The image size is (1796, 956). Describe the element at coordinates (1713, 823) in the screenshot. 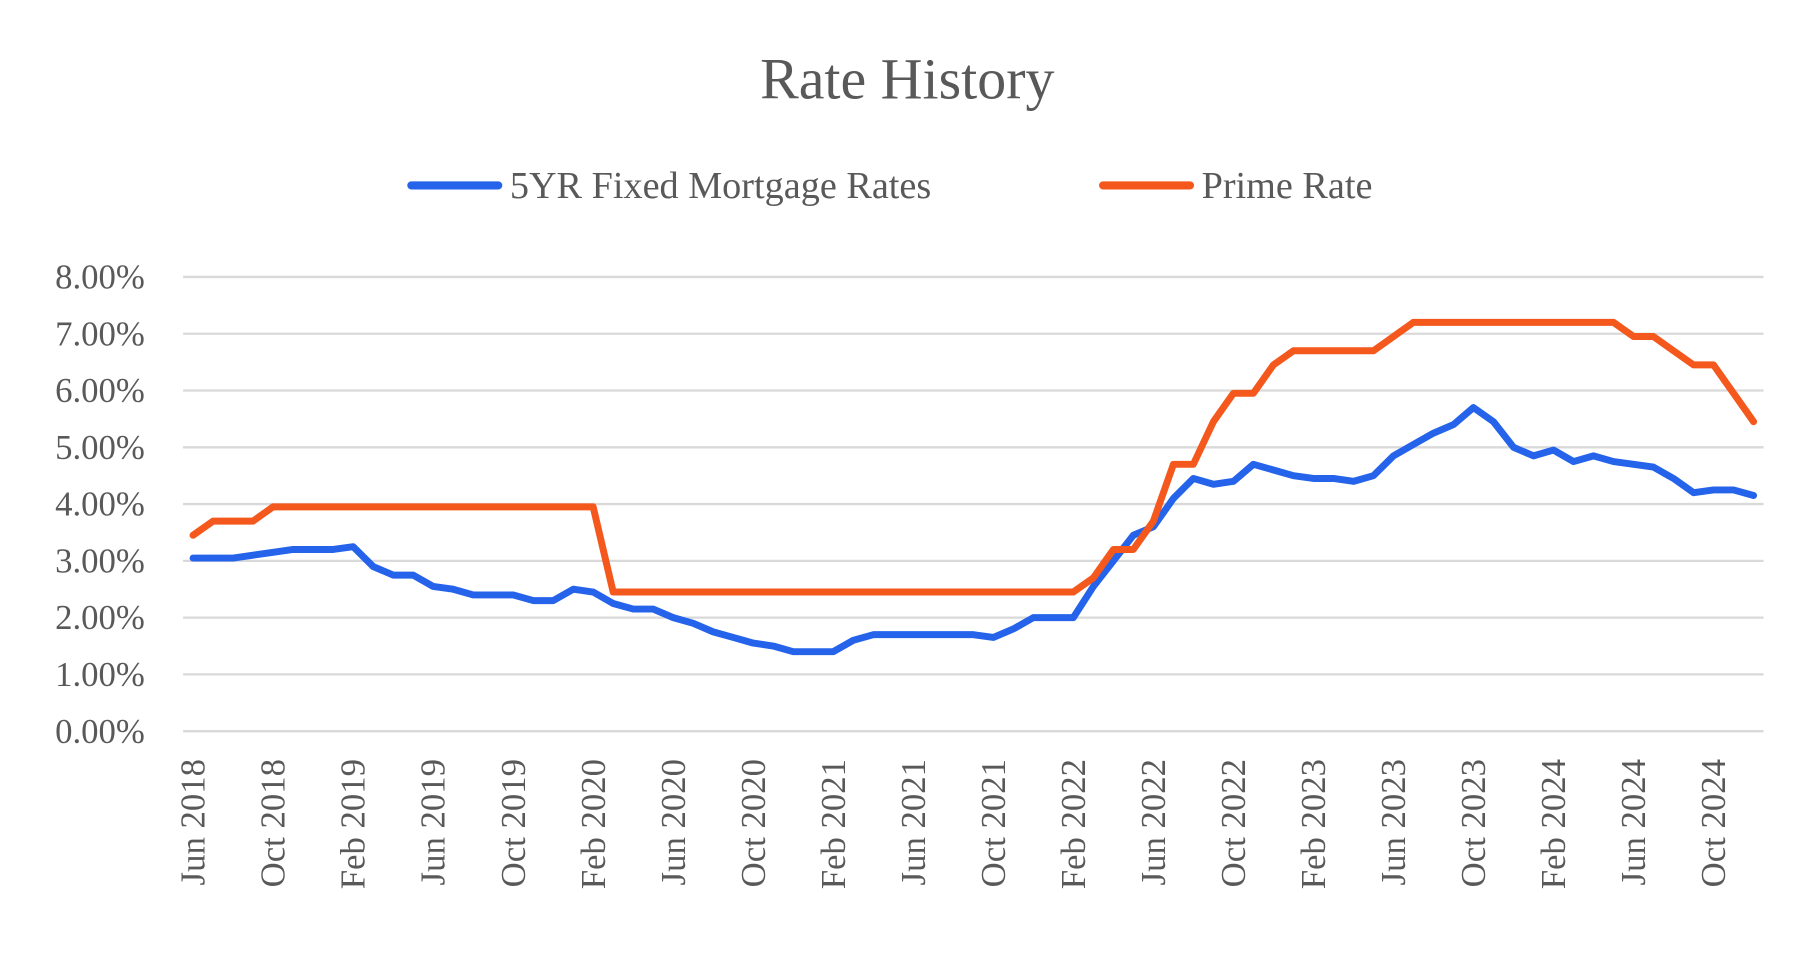

I see `x-tick-label: Oct 2024` at that location.